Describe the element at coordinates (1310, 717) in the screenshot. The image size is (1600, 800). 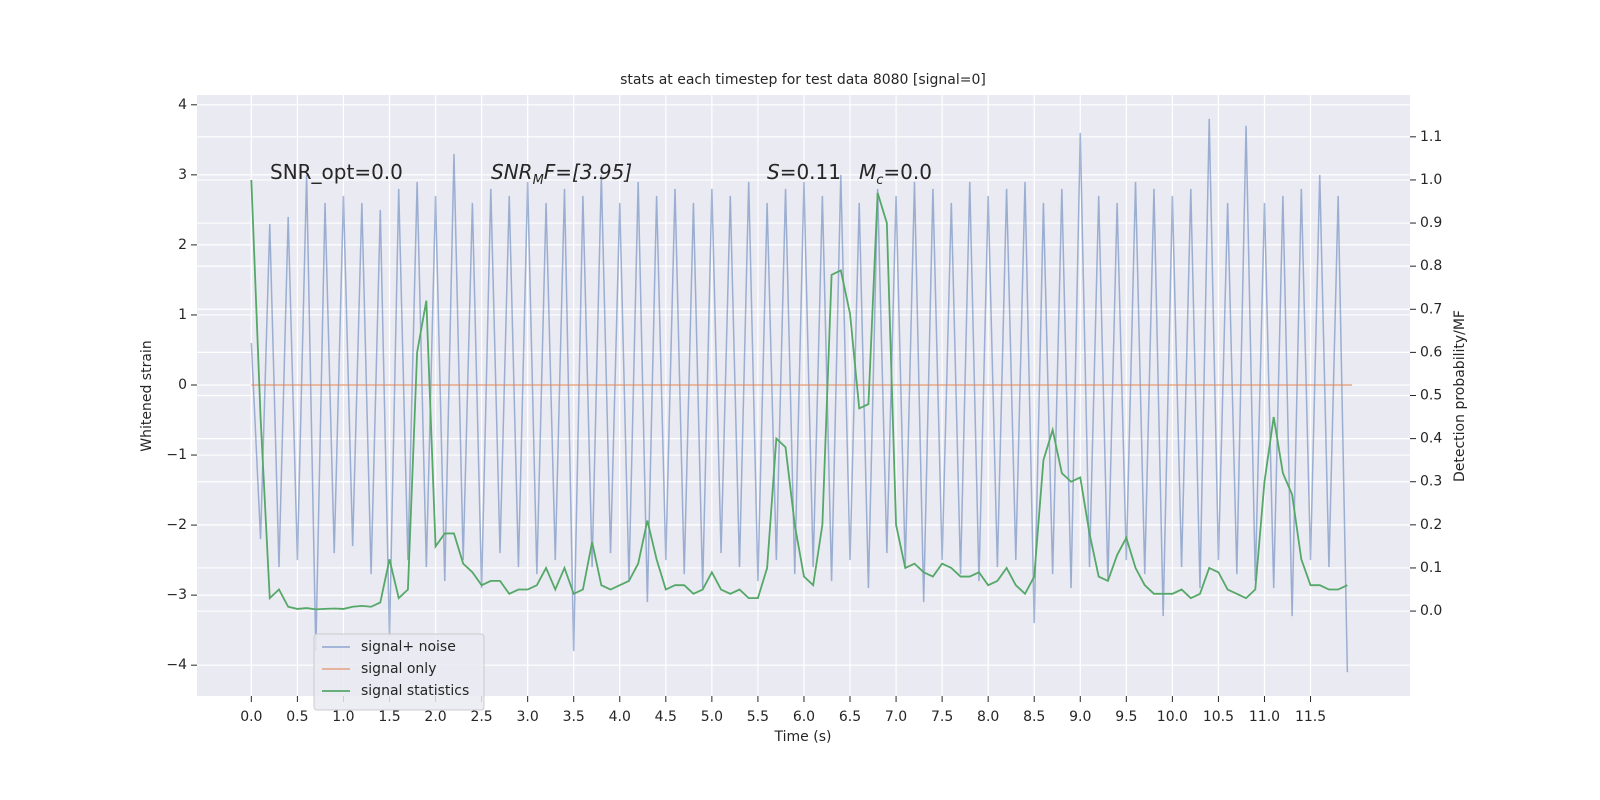
I see `x-tick-label: 11.5` at that location.